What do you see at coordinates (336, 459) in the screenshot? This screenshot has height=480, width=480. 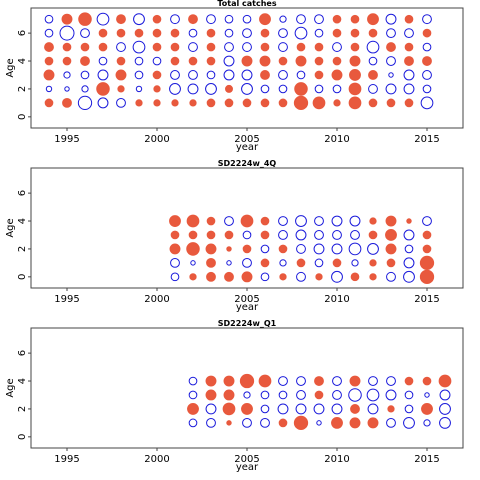 I see `x-tick-label: 2010` at bounding box center [336, 459].